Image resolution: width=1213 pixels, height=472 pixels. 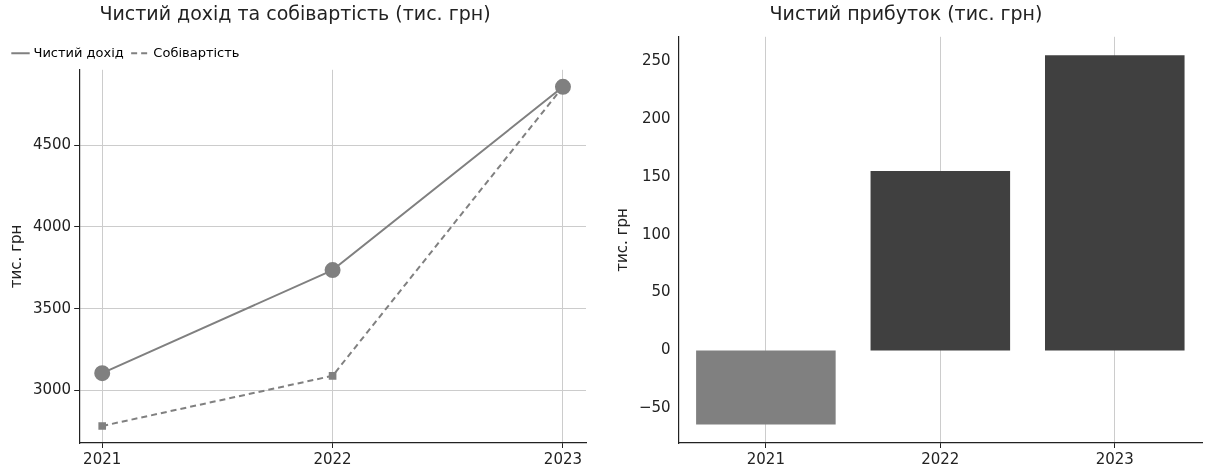 I want to click on y-tick-label: 4500, so click(x=52, y=144).